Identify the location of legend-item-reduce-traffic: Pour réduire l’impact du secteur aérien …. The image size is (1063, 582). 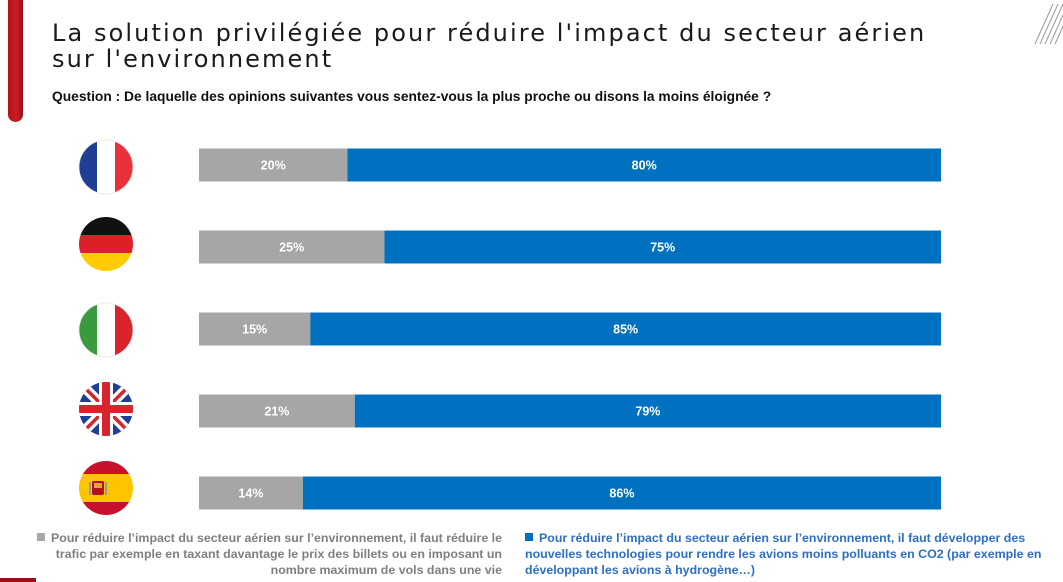
(265, 554).